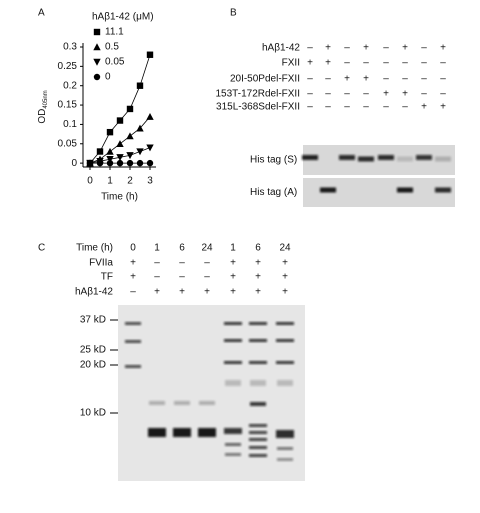 Image resolution: width=480 pixels, height=513 pixels. I want to click on legend-marker, so click(97, 47).